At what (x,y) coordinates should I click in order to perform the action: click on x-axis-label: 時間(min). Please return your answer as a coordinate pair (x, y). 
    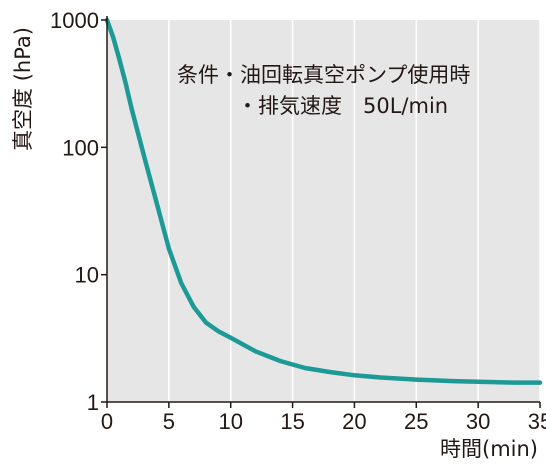
    Looking at the image, I should click on (489, 449).